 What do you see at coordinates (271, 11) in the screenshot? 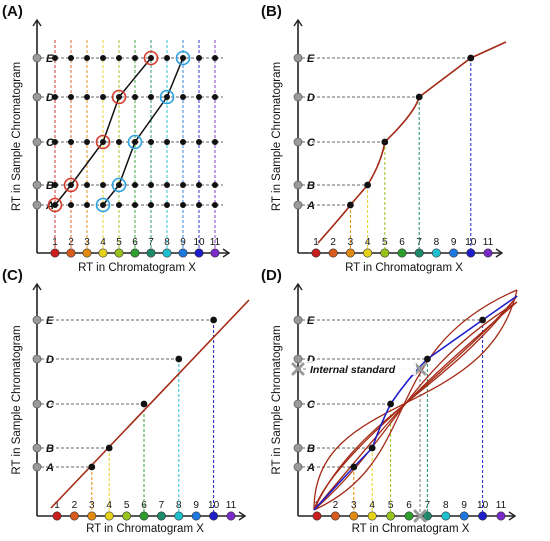
I see `panel-label: (B)` at bounding box center [271, 11].